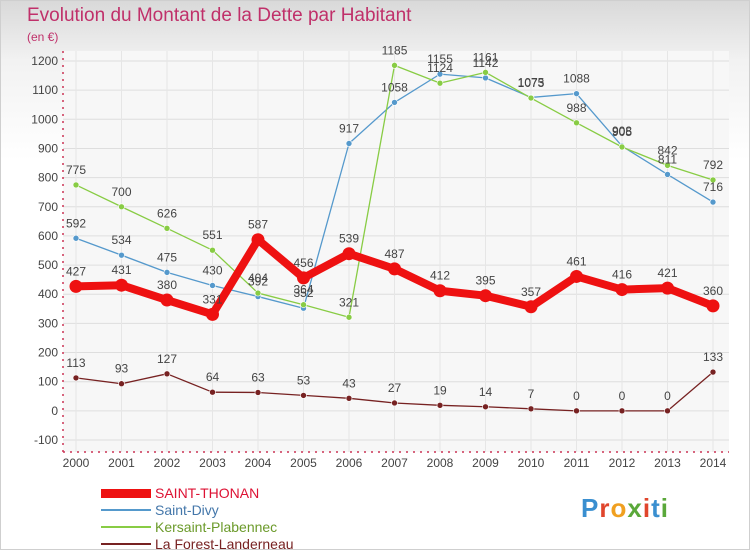  I want to click on data-label: 1124, so click(440, 68).